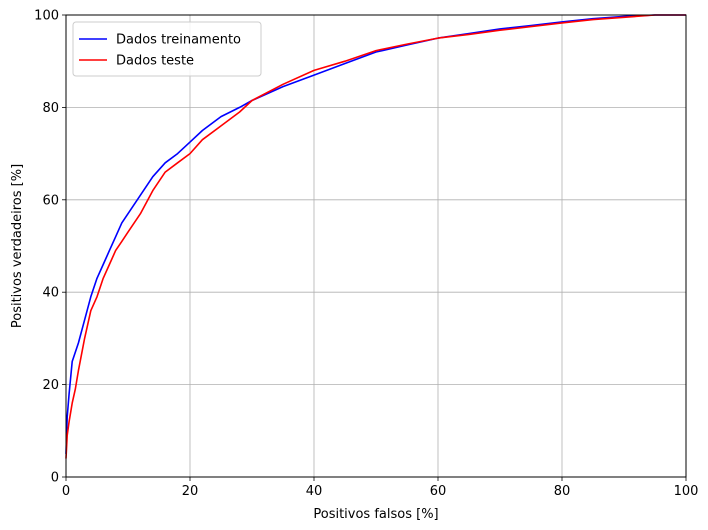 Image resolution: width=708 pixels, height=530 pixels. I want to click on x-tick-label: 40, so click(314, 491).